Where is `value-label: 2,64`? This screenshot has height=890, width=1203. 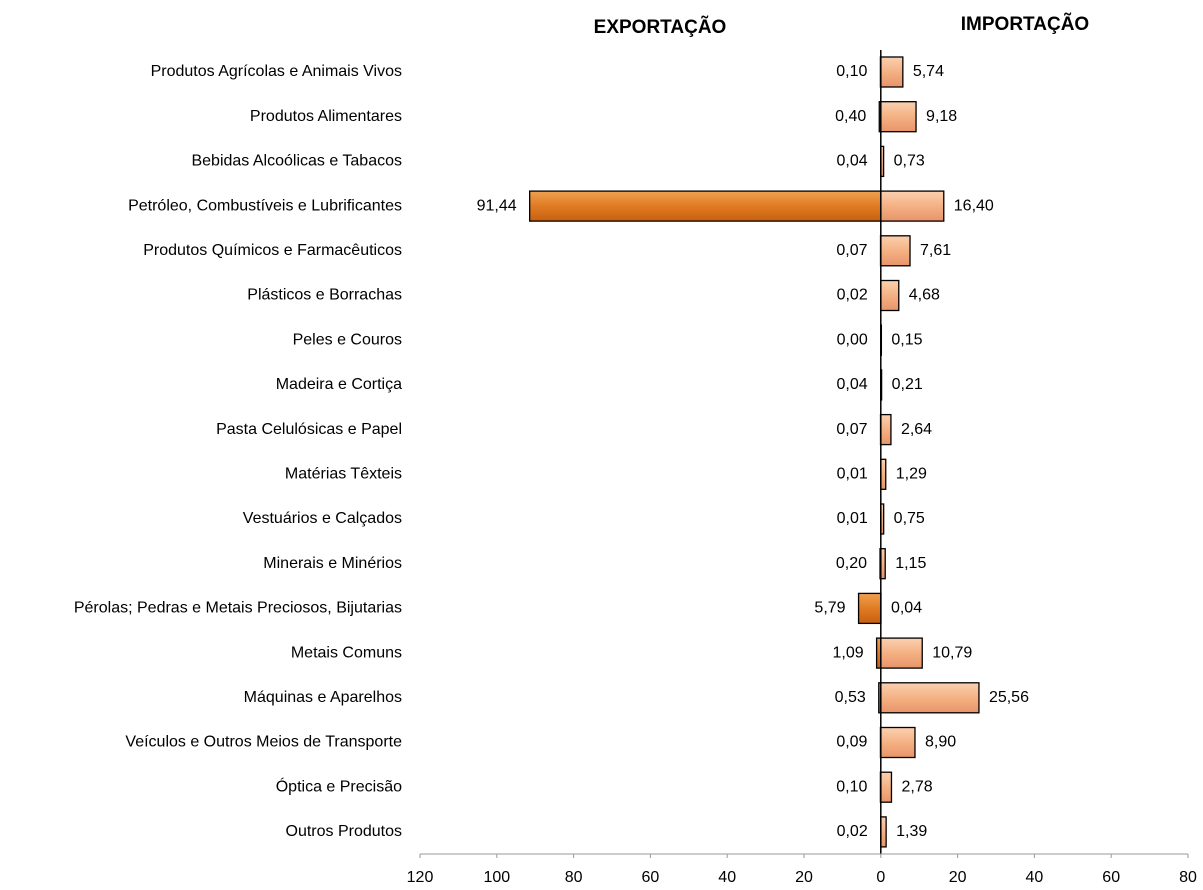
value-label: 2,64 is located at coordinates (916, 429).